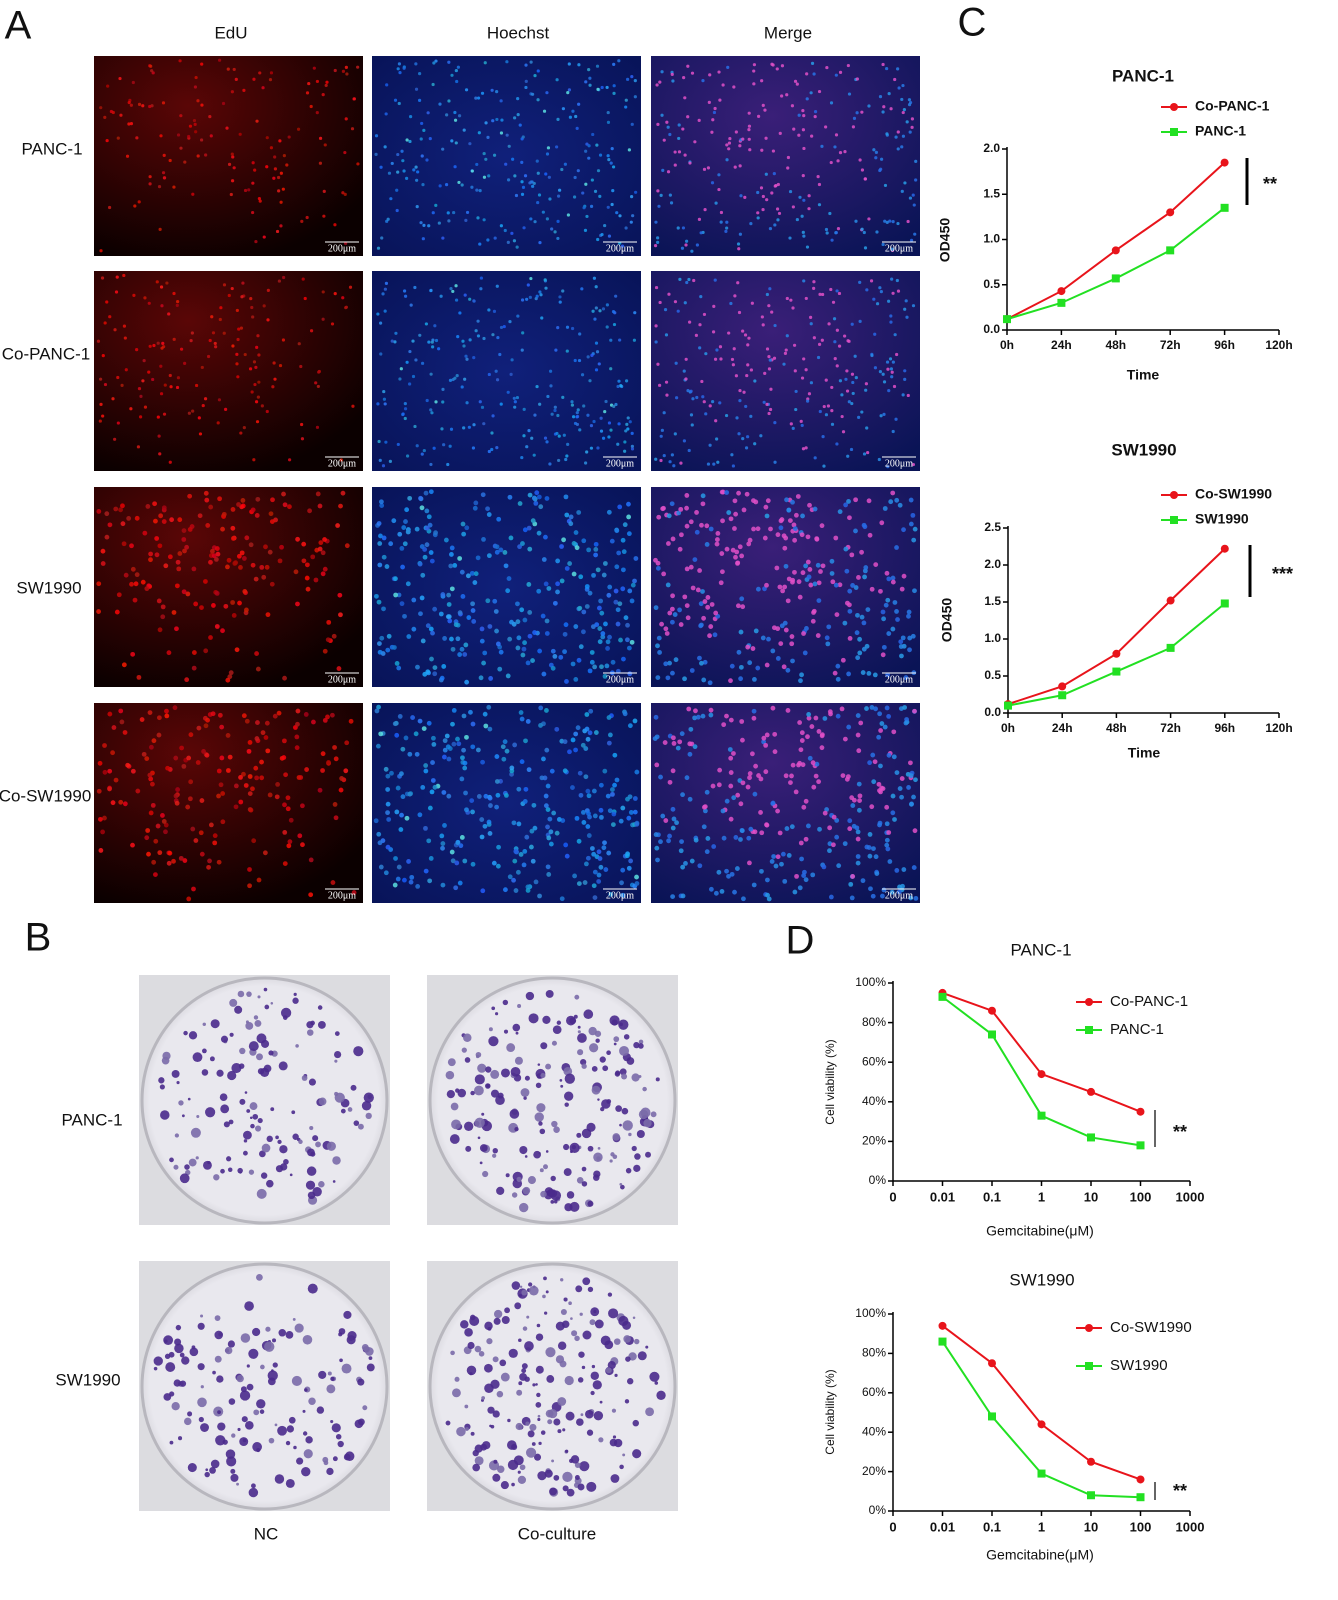 This screenshot has width=1338, height=1600. I want to click on dish, so click(264, 1386).